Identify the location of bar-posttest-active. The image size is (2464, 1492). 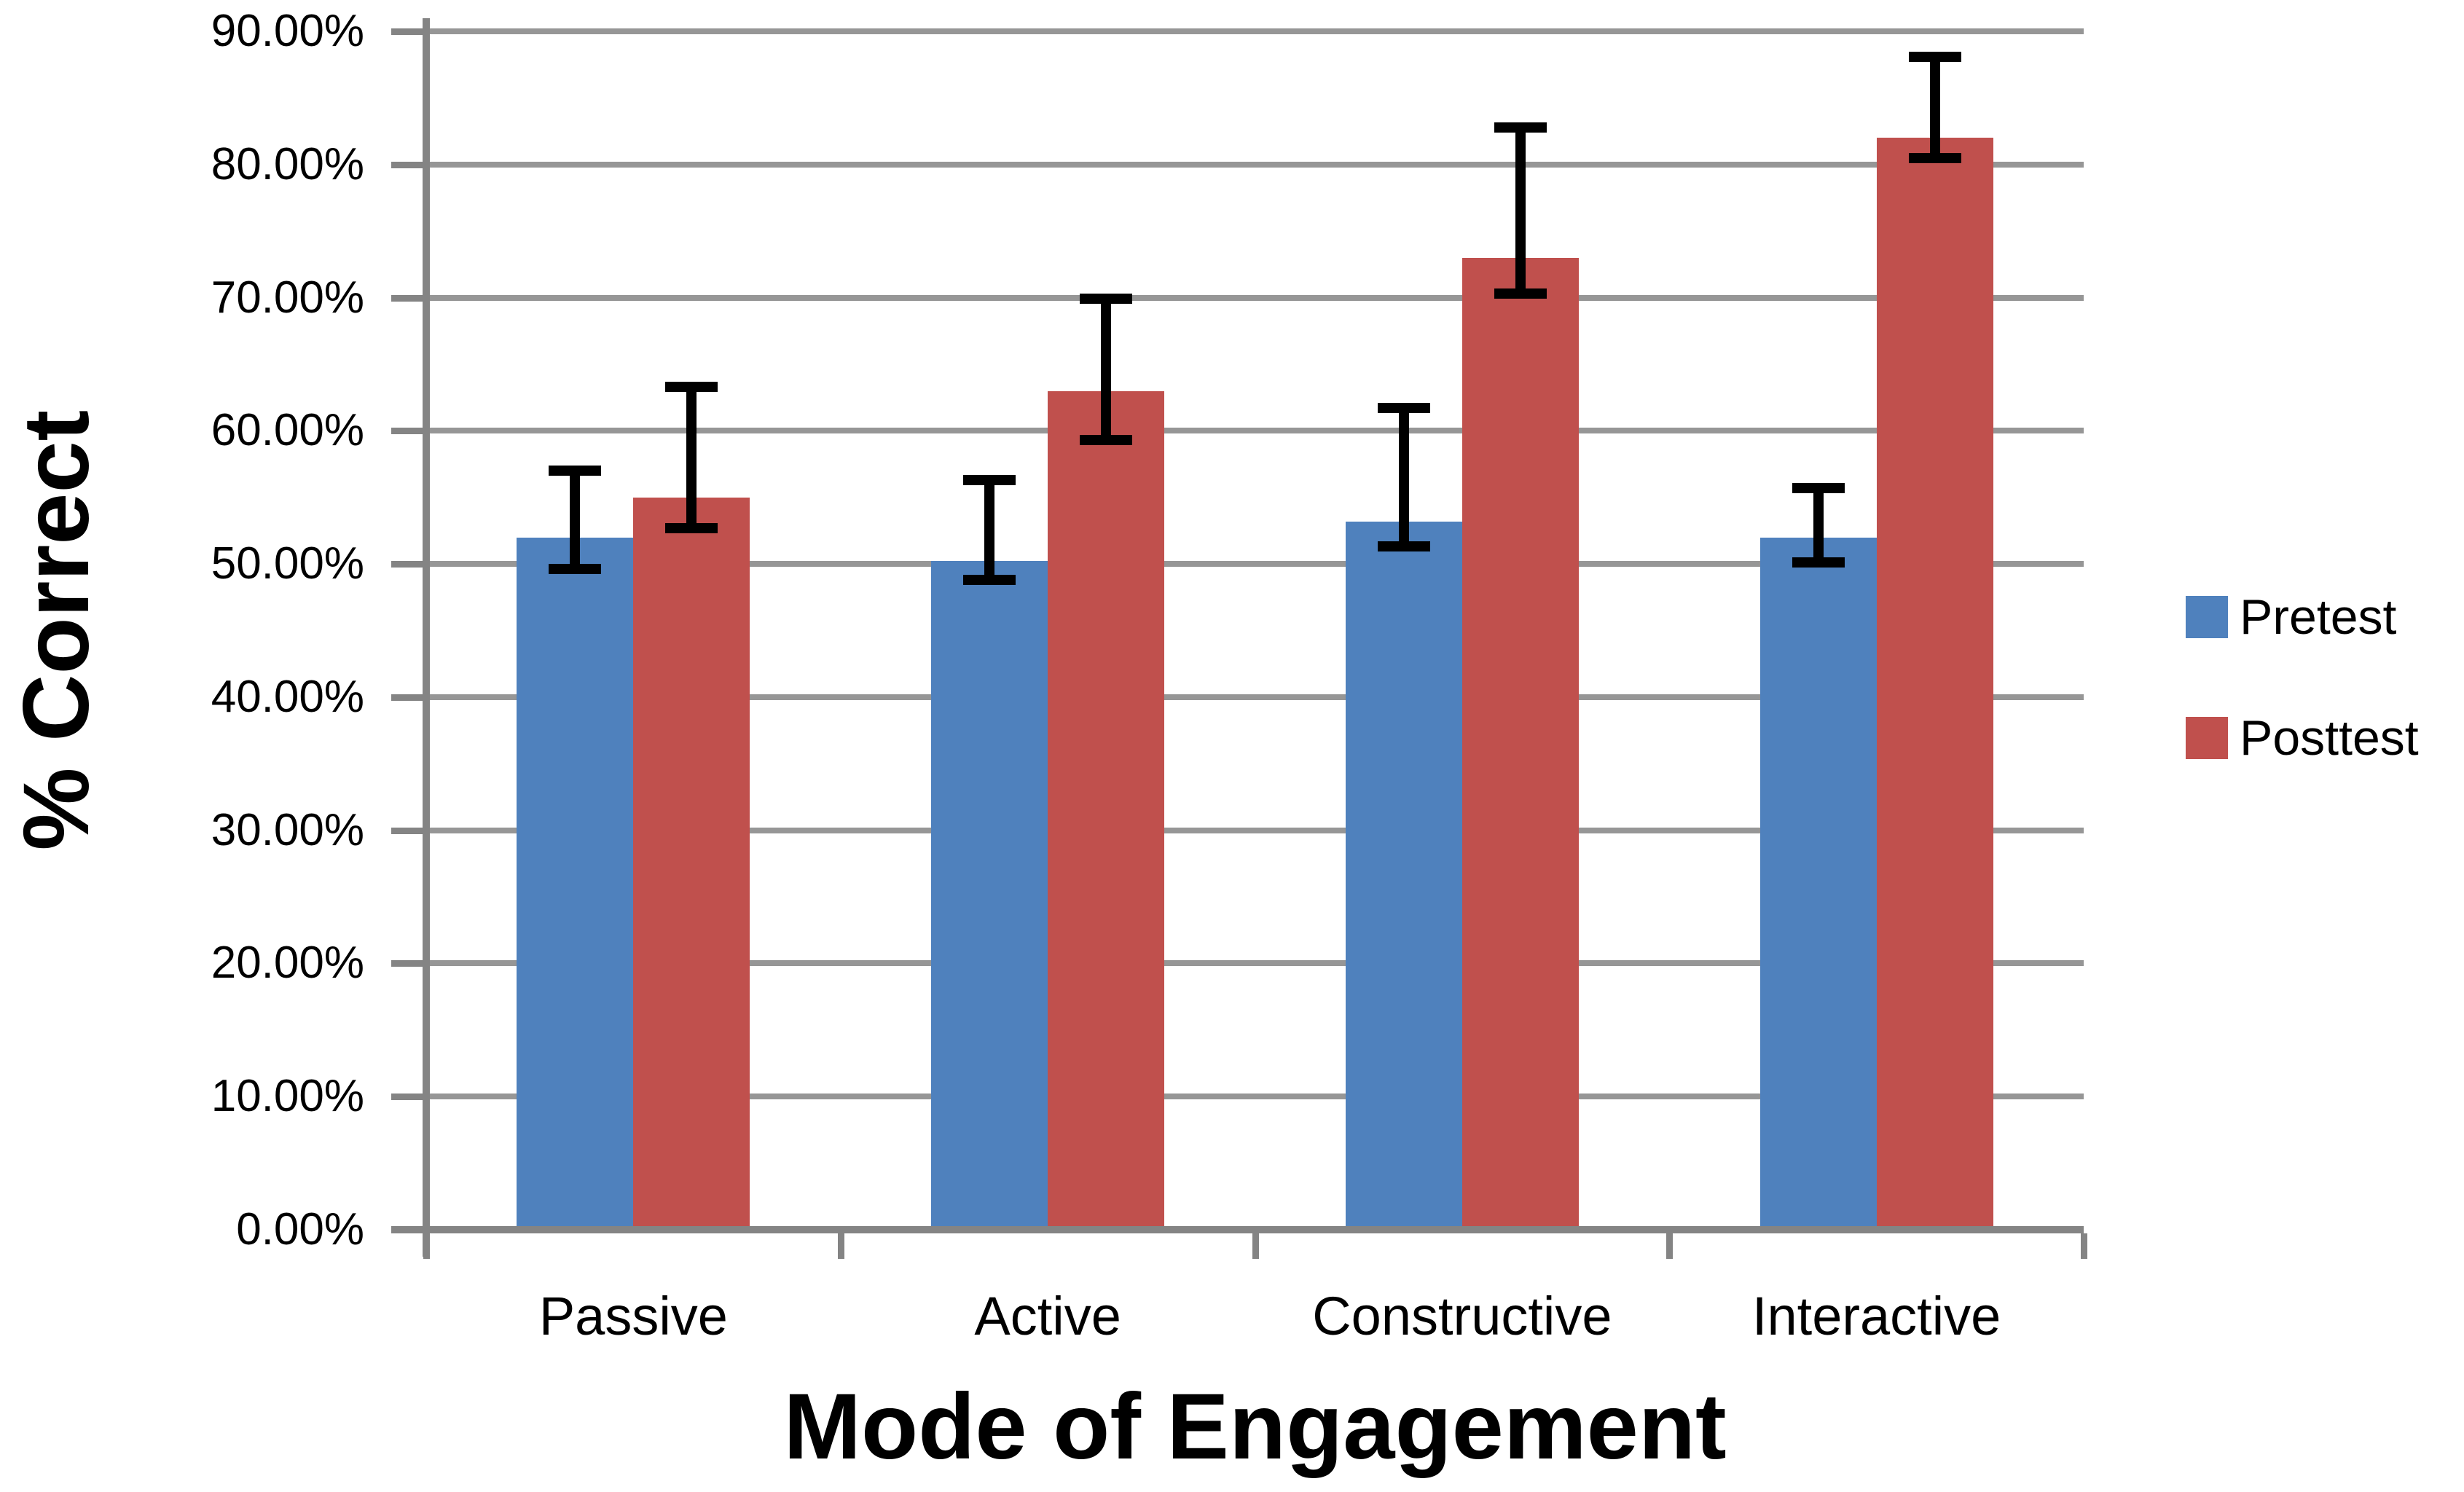
(1106, 810).